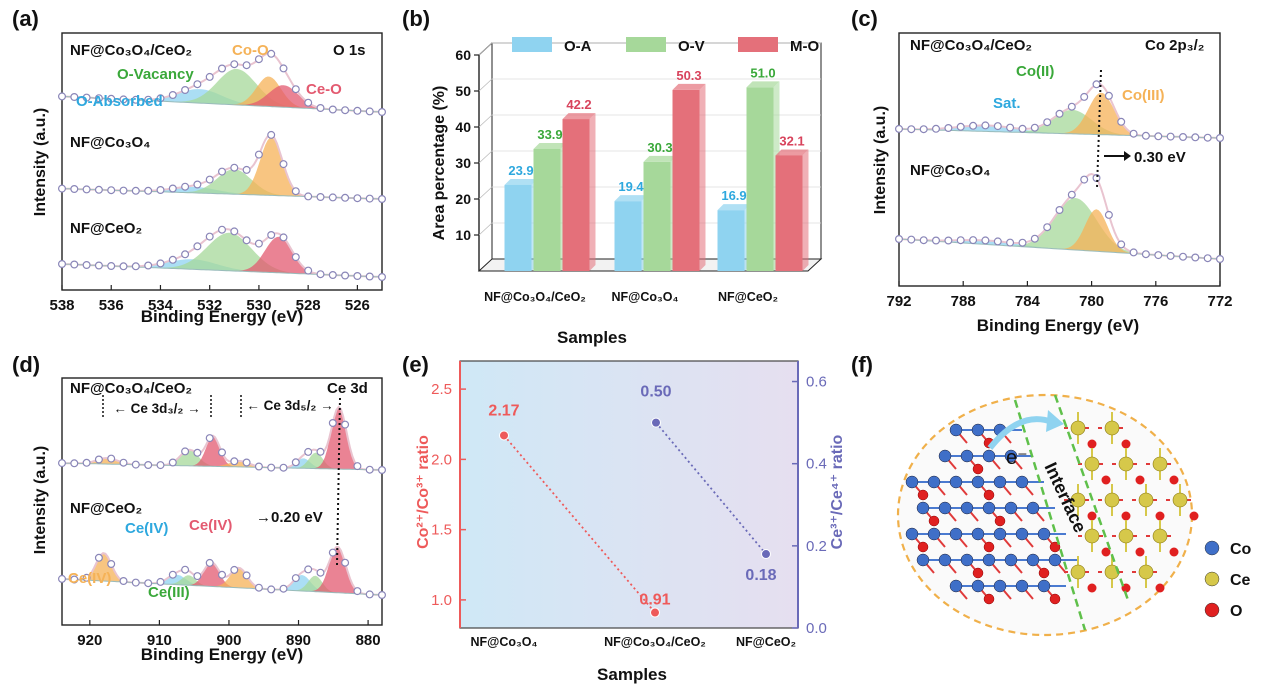  What do you see at coordinates (161, 305) in the screenshot?
I see `x-tick-label: 534` at bounding box center [161, 305].